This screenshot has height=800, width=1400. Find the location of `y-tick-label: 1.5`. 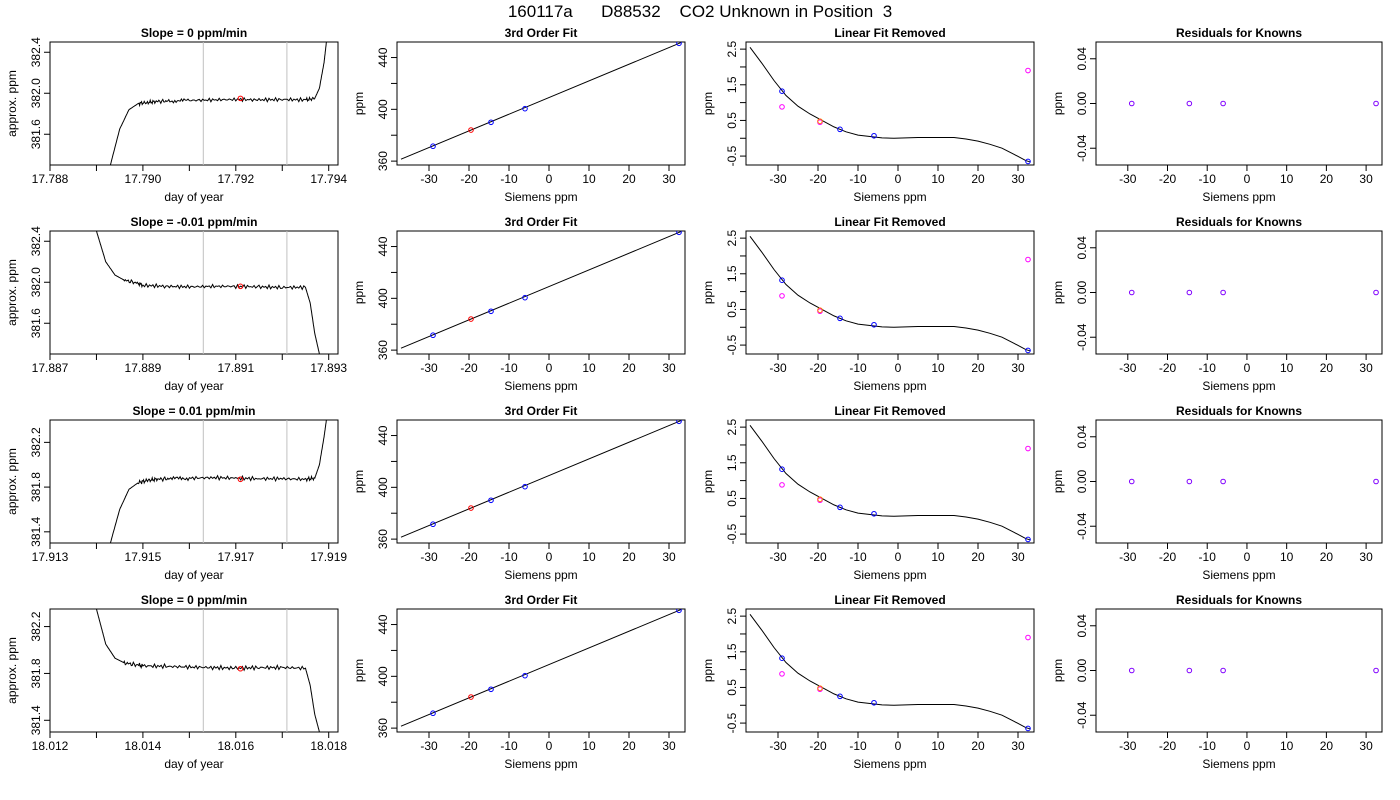

y-tick-label: 1.5 is located at coordinates (732, 84).